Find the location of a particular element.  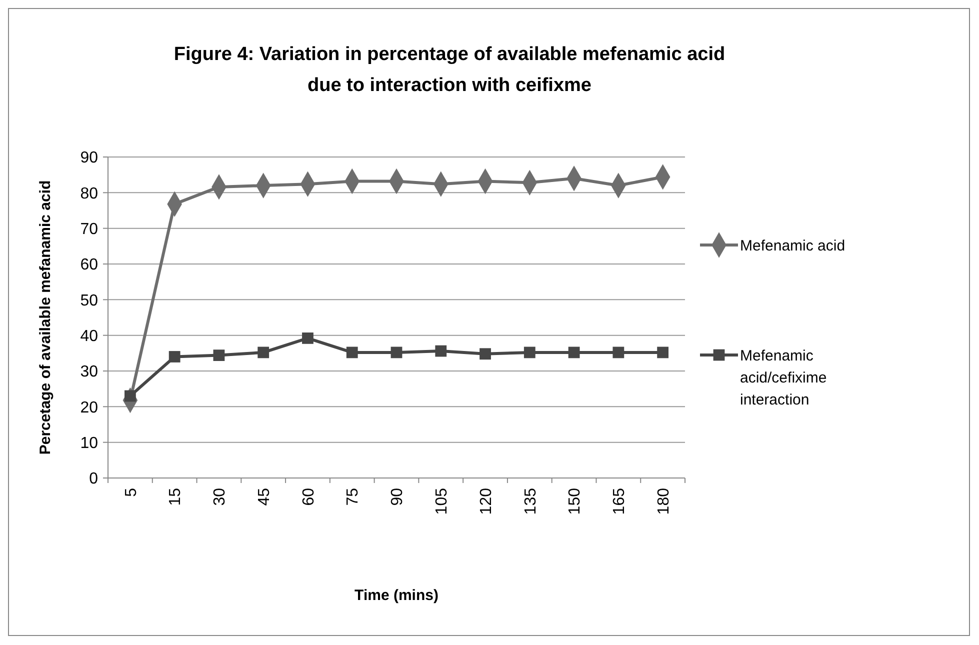

x-tick-label: 180 is located at coordinates (663, 501).